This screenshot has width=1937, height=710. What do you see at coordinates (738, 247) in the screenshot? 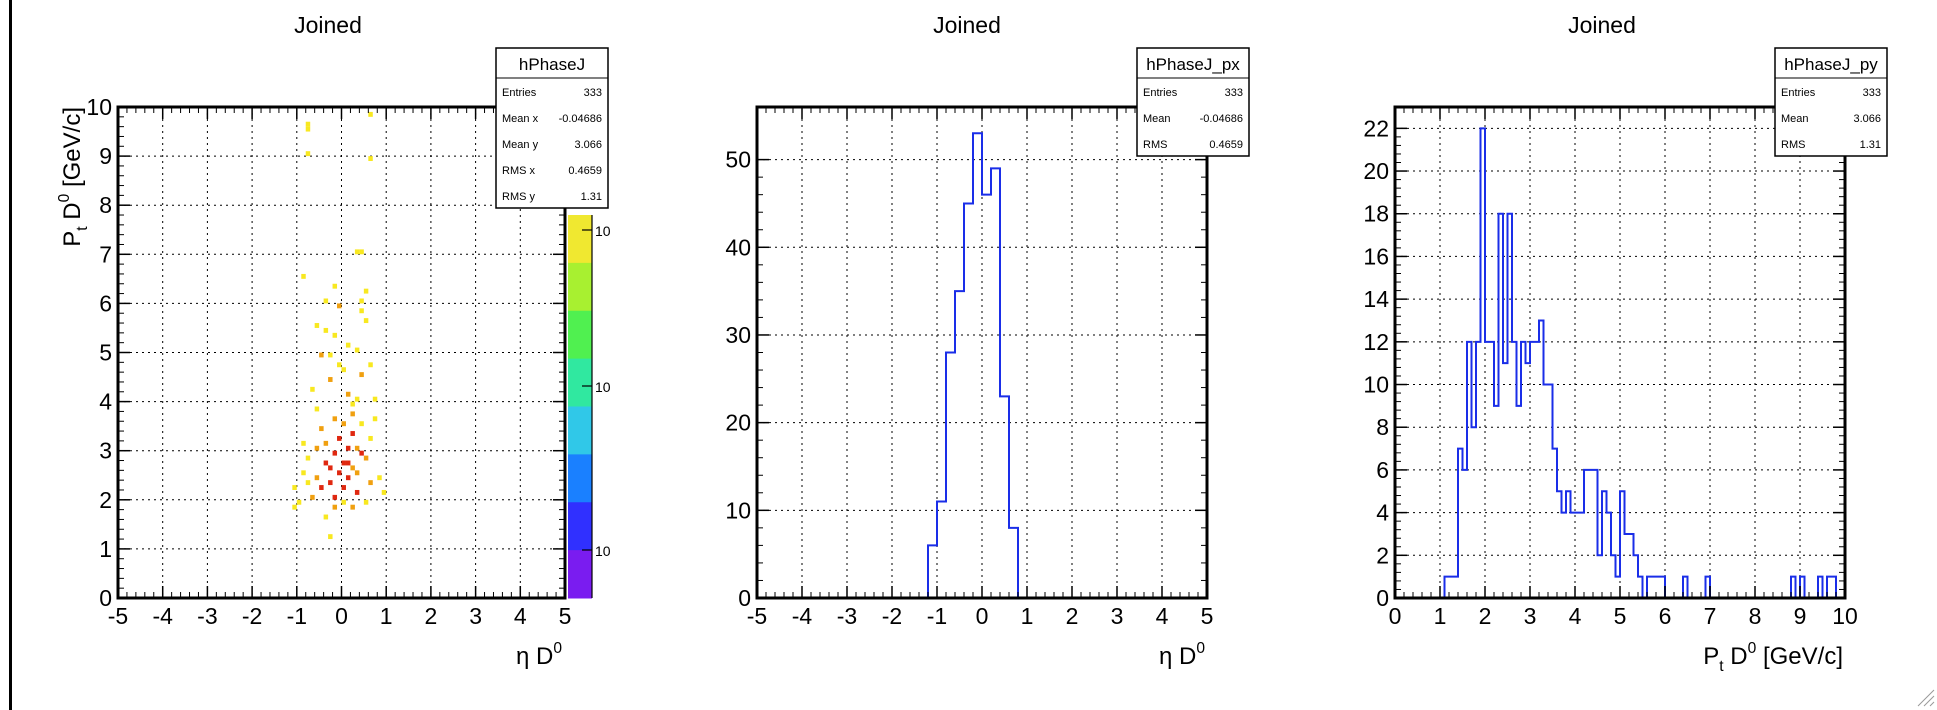
I see `y-tick-label: 40` at bounding box center [738, 247].